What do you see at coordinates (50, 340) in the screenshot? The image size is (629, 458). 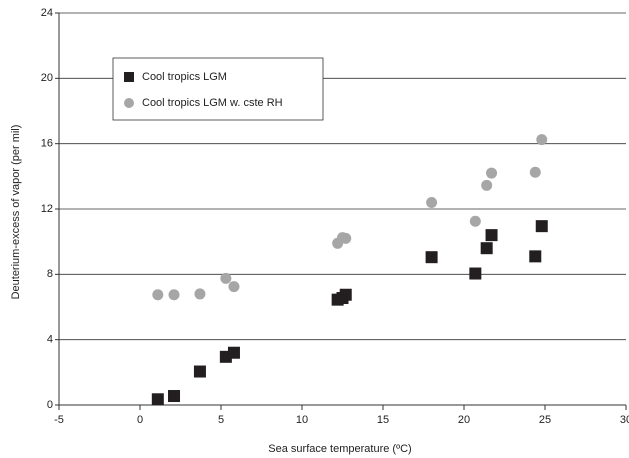 I see `y-tick-label: 4` at bounding box center [50, 340].